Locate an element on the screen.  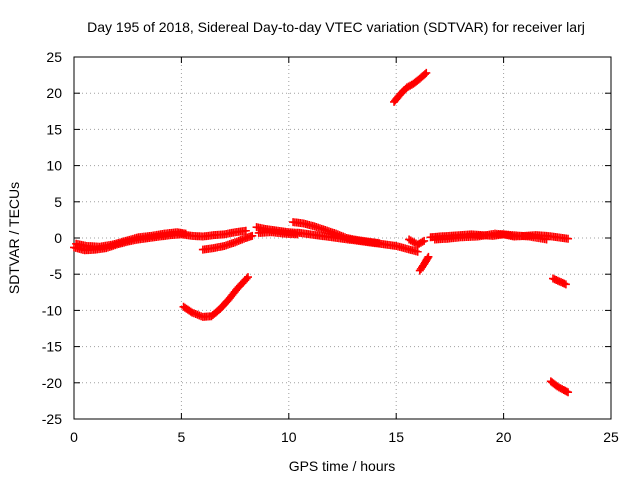
y-tick-label: 10 is located at coordinates (54, 166).